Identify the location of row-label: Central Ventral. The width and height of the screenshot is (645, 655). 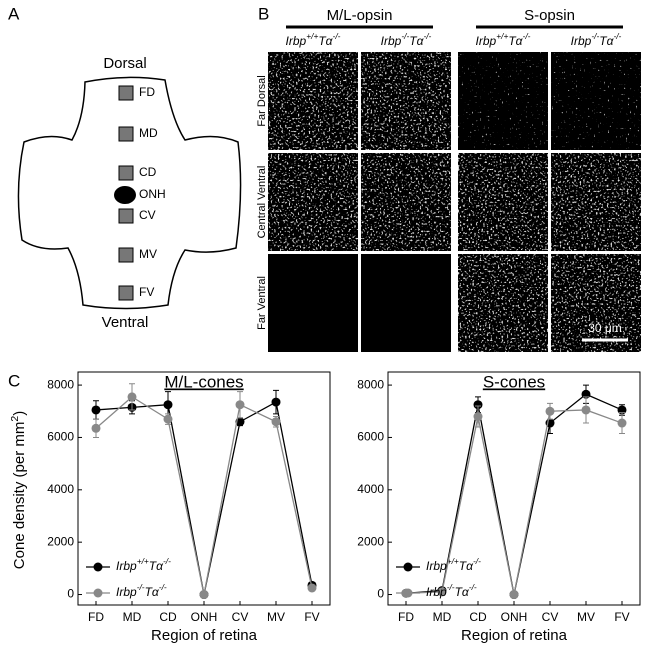
(262, 202).